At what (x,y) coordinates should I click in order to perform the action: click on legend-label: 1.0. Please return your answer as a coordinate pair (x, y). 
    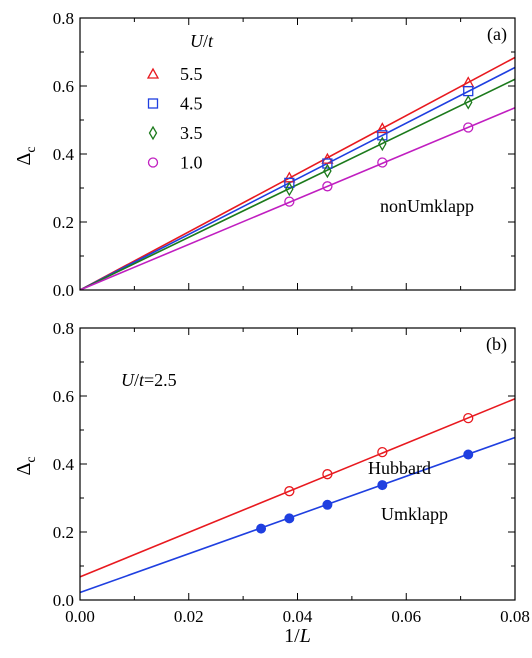
    Looking at the image, I should click on (191, 163).